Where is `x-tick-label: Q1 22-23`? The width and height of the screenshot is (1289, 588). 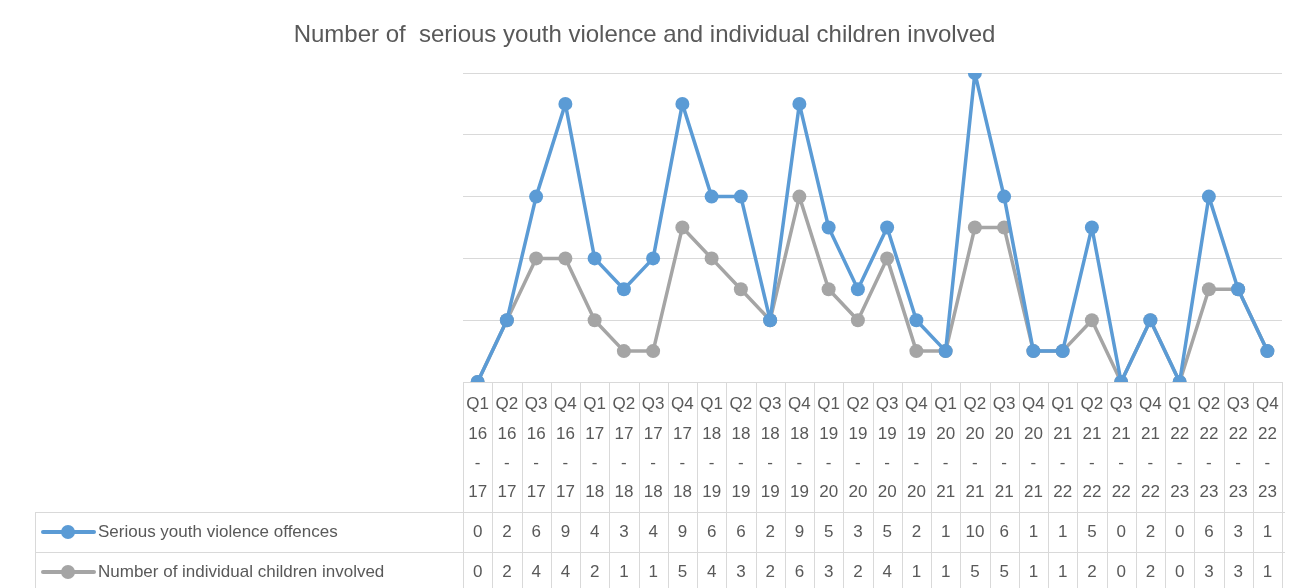
x-tick-label: Q1 22-23 is located at coordinates (1179, 448).